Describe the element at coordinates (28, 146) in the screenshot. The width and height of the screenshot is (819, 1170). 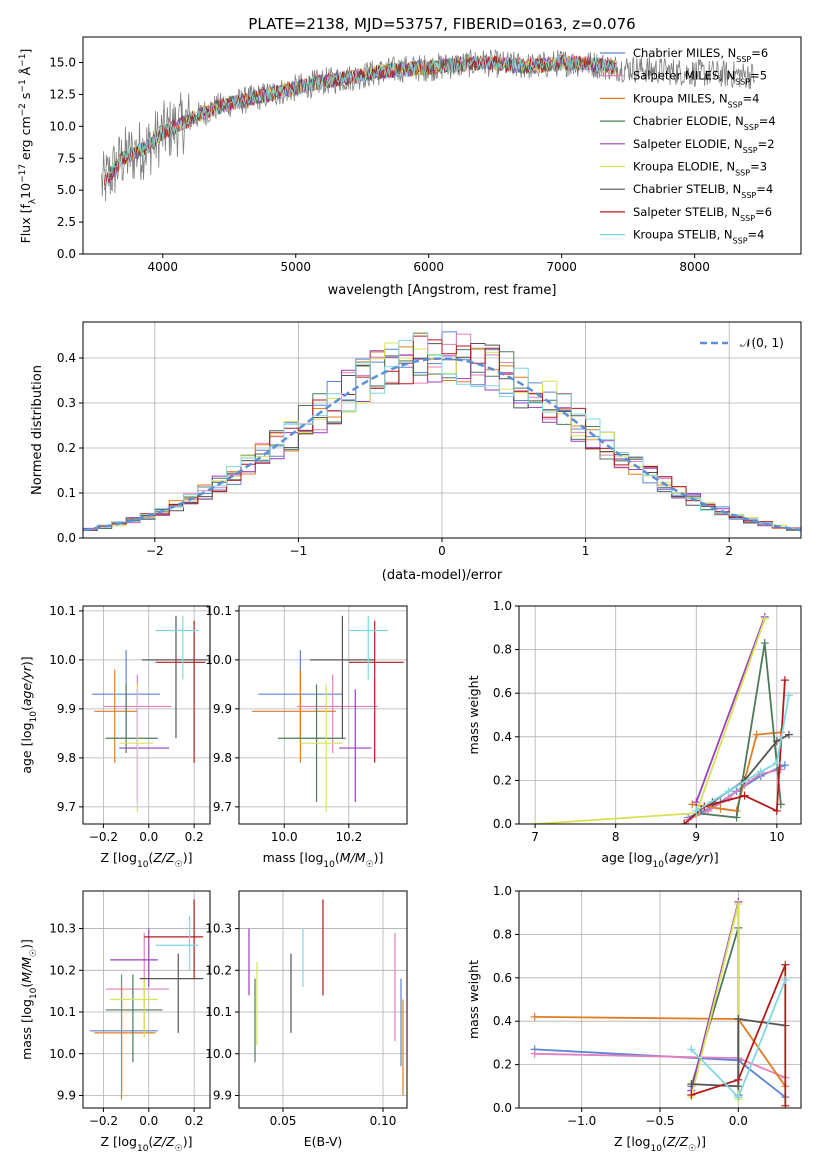
I see `spectrum-y-axis-label: Flux [fλ10−17 erg cm−2 s−1 Å−1]` at that location.